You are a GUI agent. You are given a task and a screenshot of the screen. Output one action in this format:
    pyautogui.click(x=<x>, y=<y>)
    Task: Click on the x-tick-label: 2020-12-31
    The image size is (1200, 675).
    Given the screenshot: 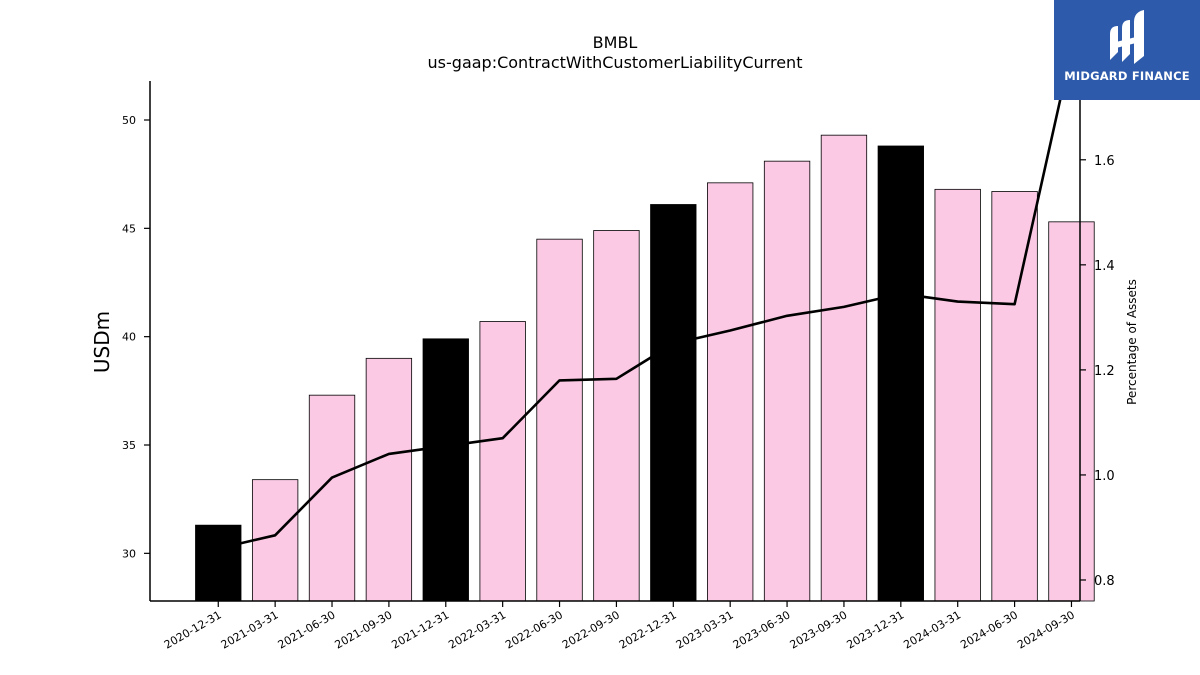 What is the action you would take?
    pyautogui.click(x=193, y=629)
    